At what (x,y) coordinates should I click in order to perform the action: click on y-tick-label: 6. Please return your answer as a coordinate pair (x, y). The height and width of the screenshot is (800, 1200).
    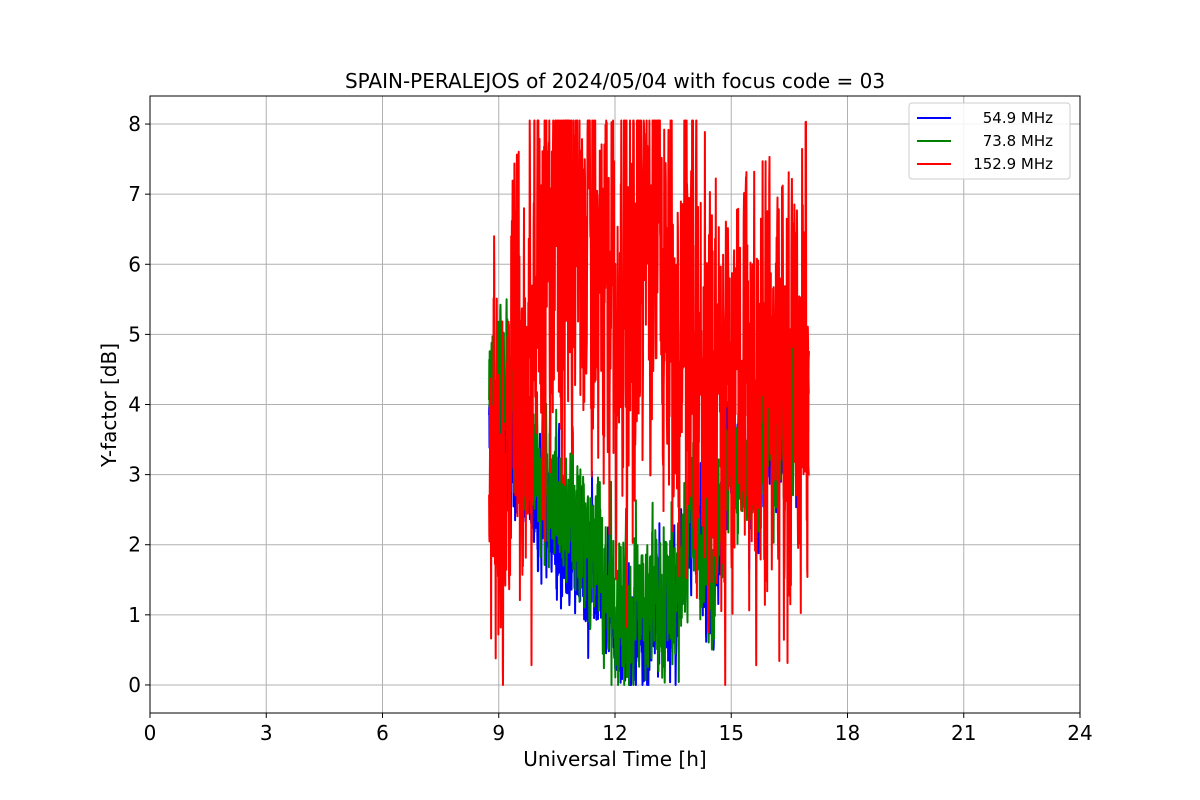
    Looking at the image, I should click on (134, 264).